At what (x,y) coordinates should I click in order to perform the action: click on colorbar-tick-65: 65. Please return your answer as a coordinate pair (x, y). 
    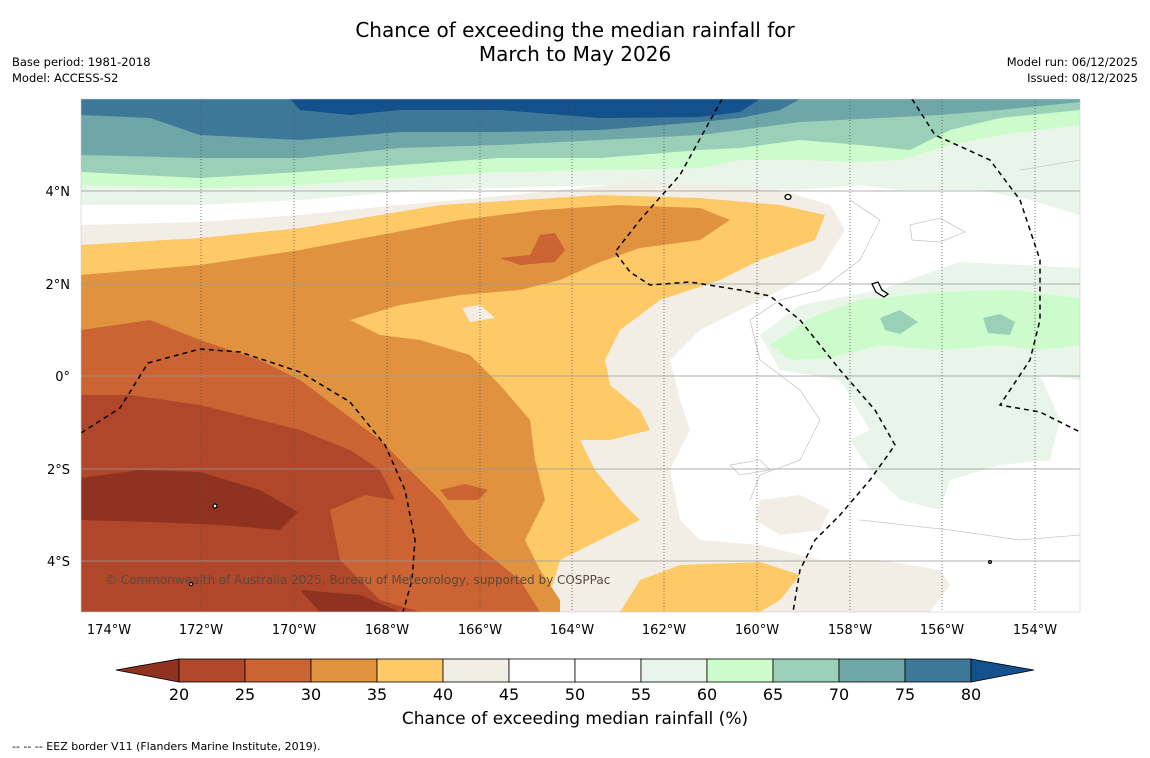
    Looking at the image, I should click on (773, 692).